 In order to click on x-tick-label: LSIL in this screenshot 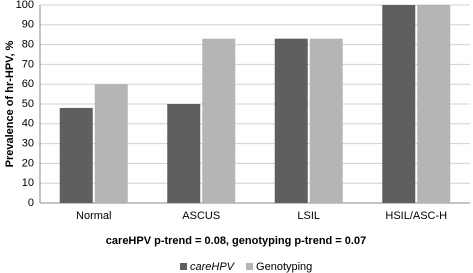, I will do `click(308, 216)`.